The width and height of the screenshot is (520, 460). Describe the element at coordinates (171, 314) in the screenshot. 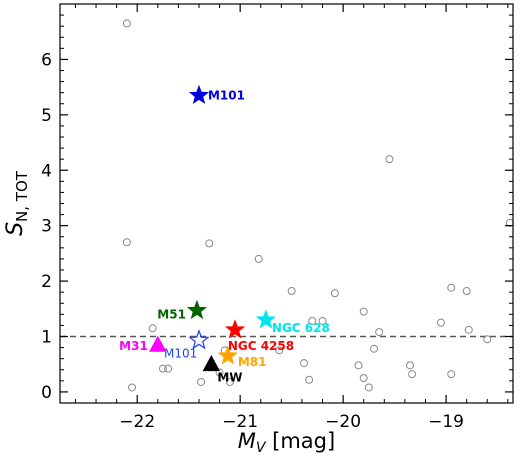

I see `m51-label: M51` at that location.